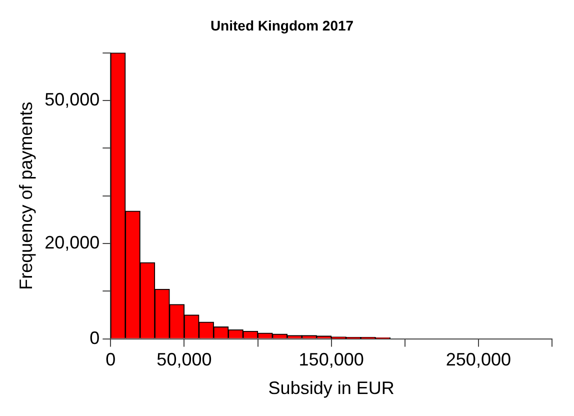 This screenshot has height=416, width=574. What do you see at coordinates (111, 360) in the screenshot?
I see `x-tick-label: 0` at bounding box center [111, 360].